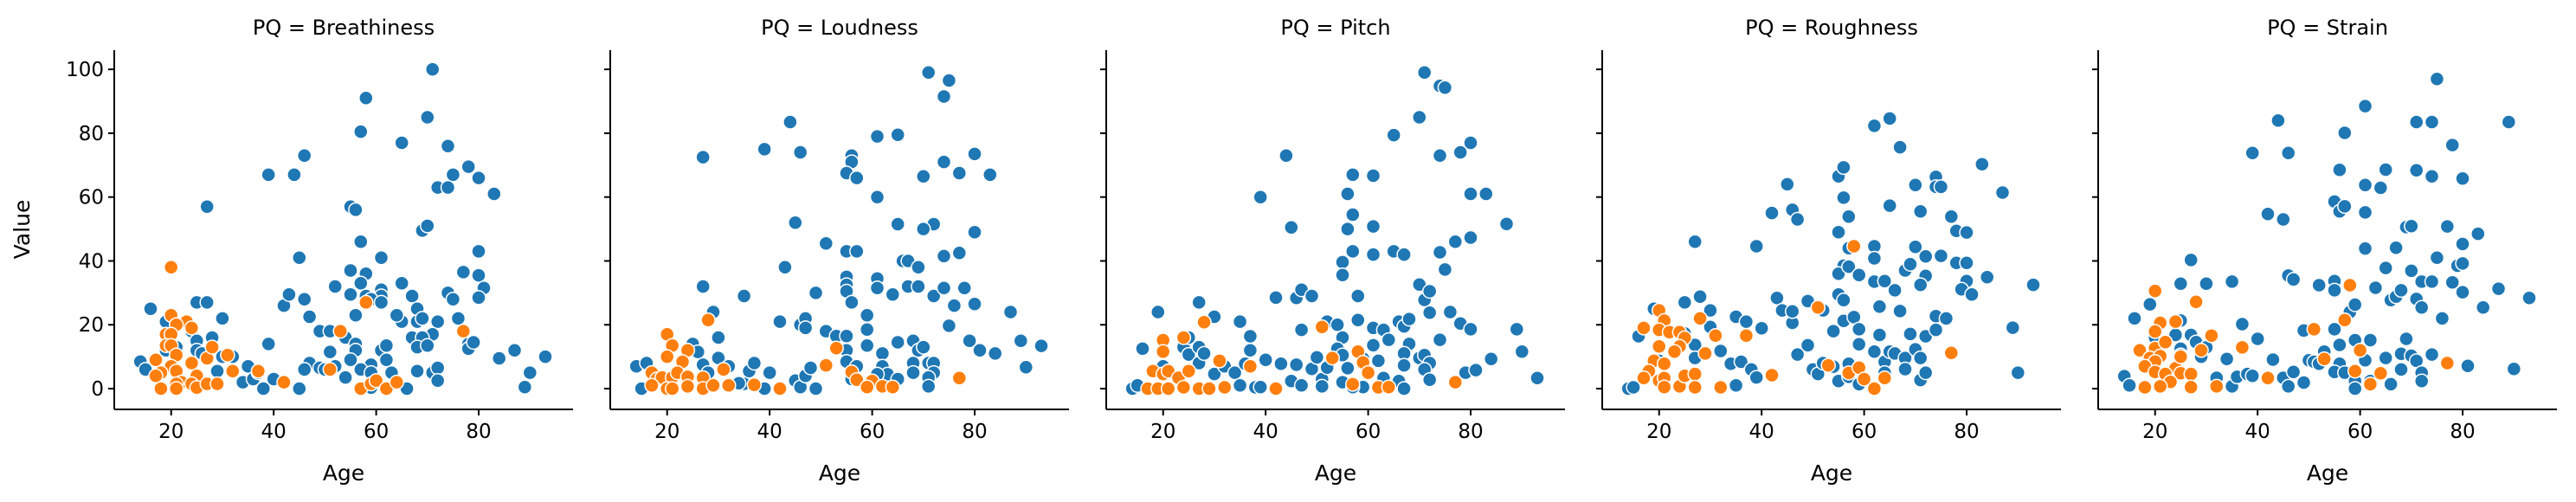  I want to click on panel-title: PQ = Loudness, so click(839, 28).